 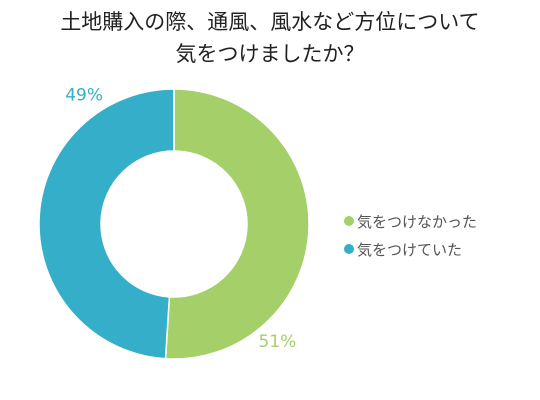 I want to click on chart-legend: 気をつけなかった 気をつけていた, so click(x=410, y=235).